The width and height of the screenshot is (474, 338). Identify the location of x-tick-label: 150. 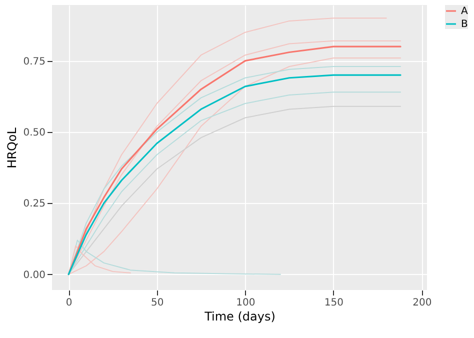
(334, 303).